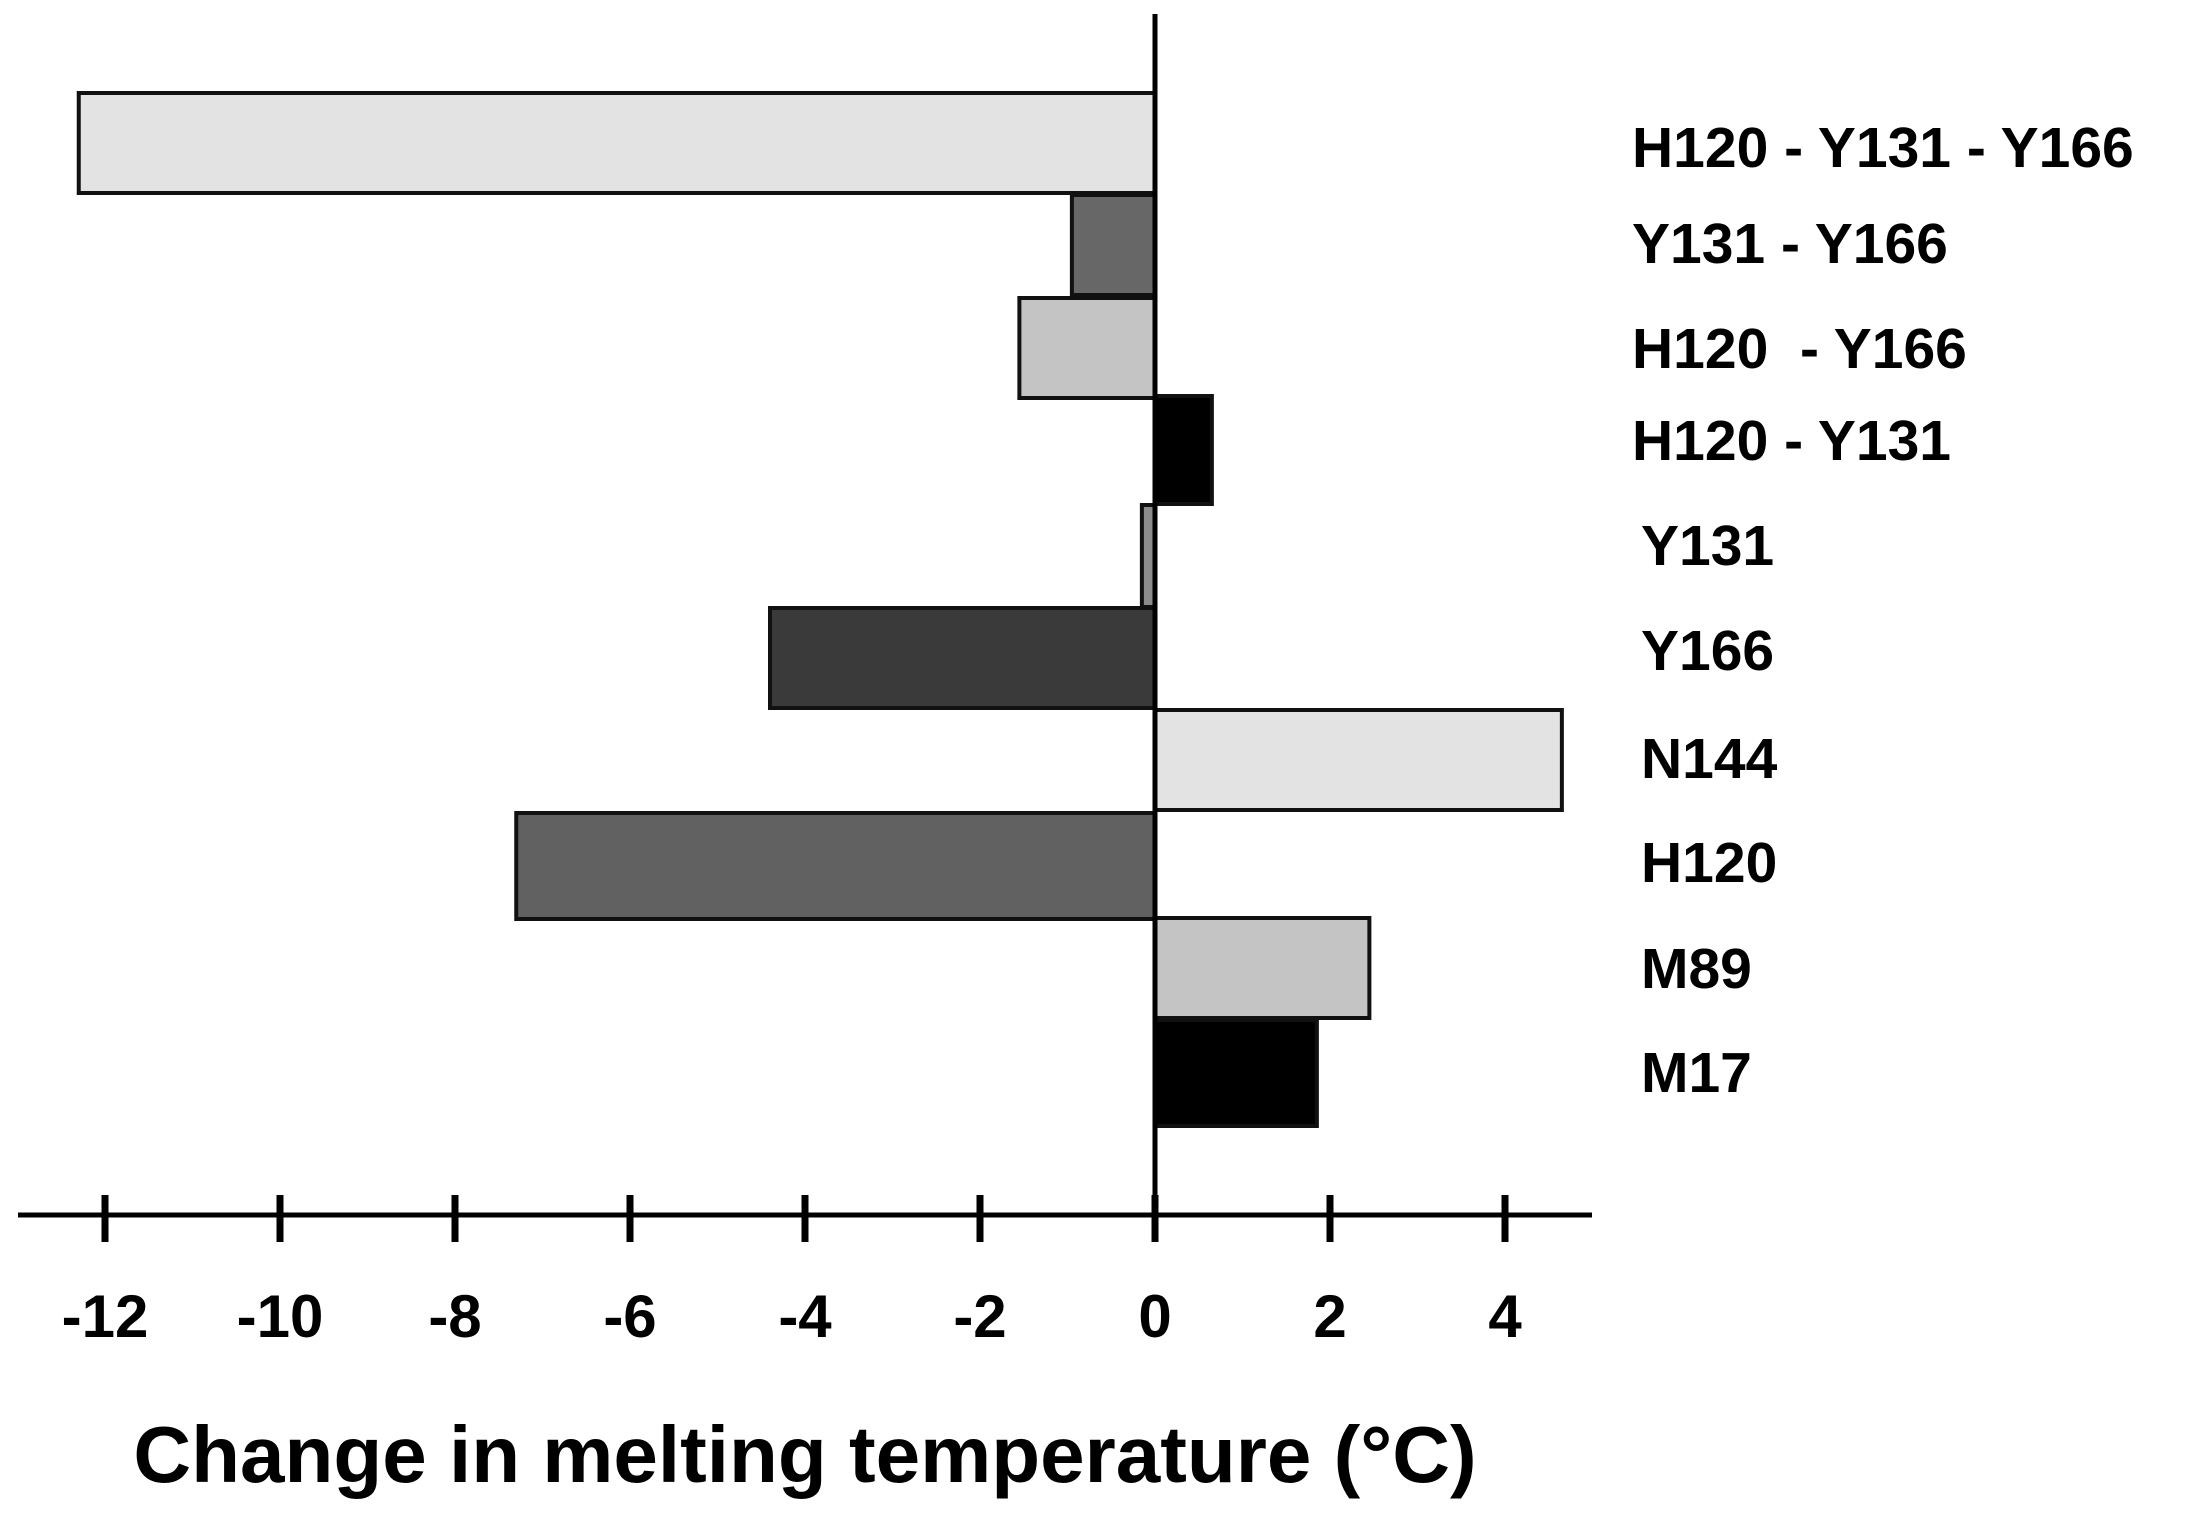  I want to click on category-label: Y131, so click(1707, 546).